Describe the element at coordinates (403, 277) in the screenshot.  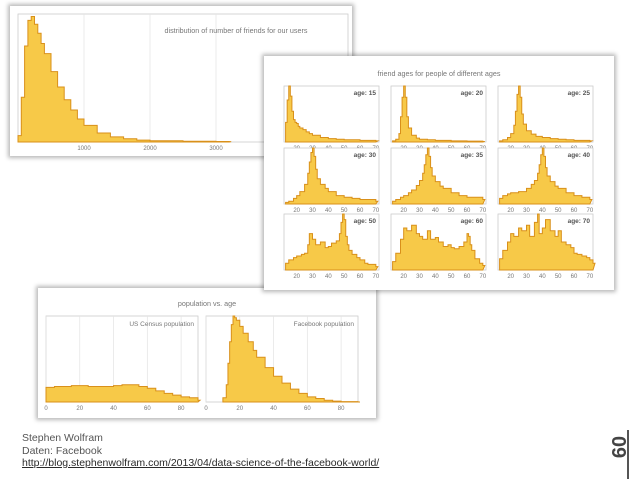
I see `ages-7-tick-0: 20` at that location.